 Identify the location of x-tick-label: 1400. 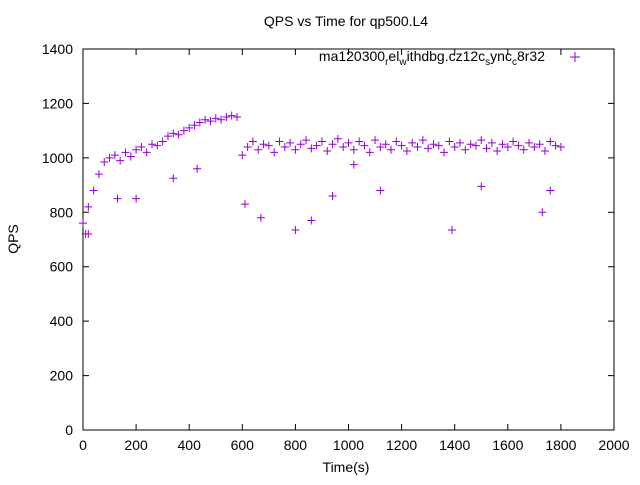
(454, 445).